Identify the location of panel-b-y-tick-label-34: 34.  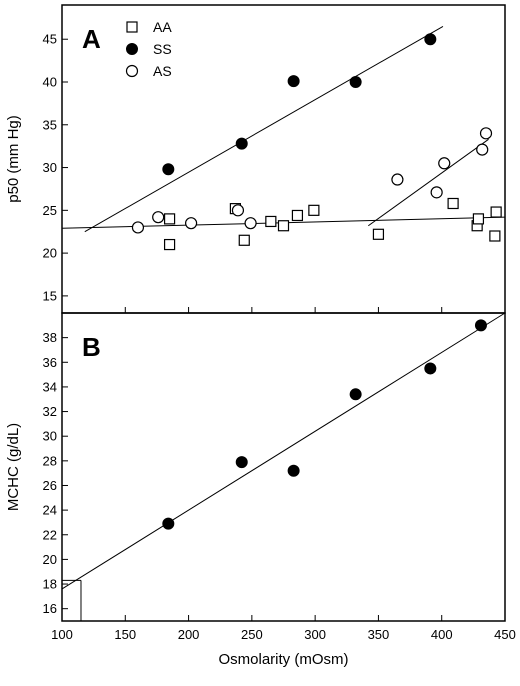
(50, 386).